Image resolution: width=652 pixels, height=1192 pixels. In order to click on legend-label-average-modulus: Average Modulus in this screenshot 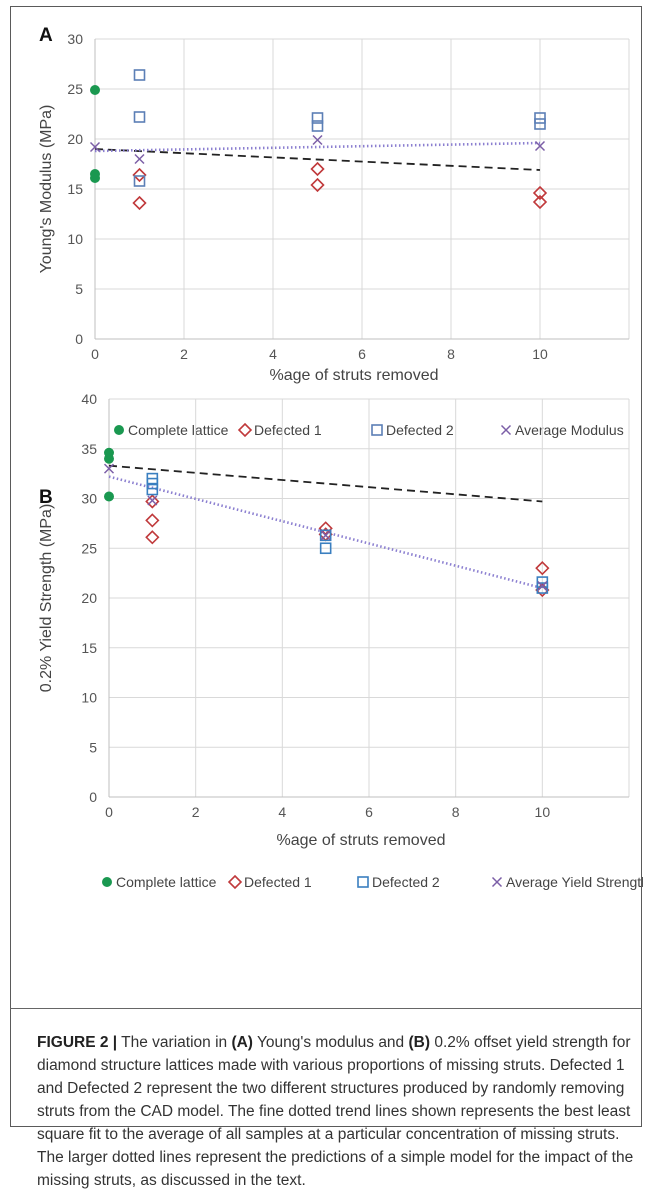, I will do `click(569, 430)`.